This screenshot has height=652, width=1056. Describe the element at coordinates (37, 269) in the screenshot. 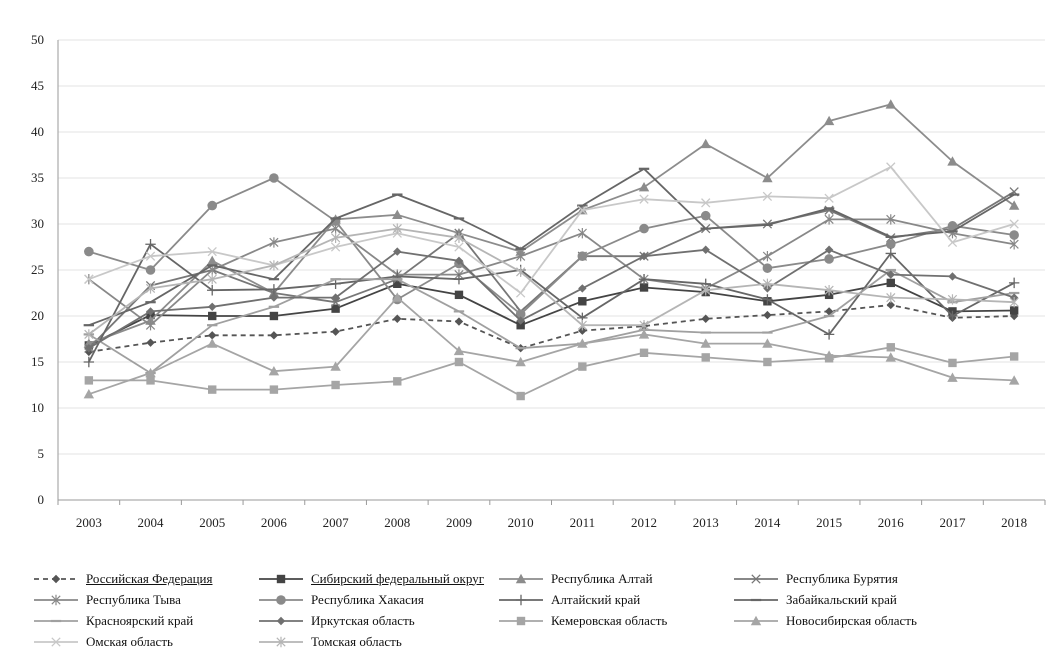

I see `y-tick-label: 25` at that location.